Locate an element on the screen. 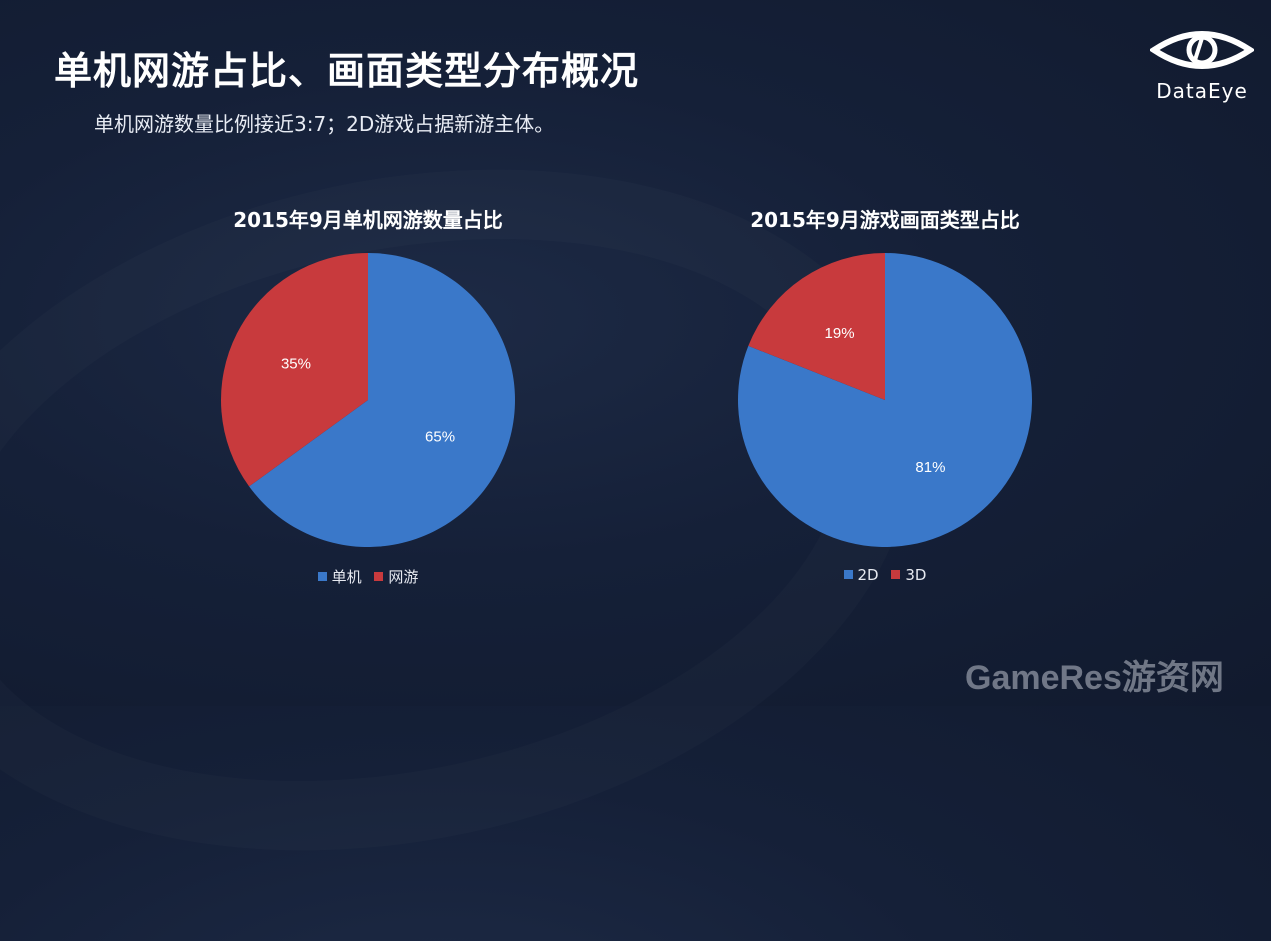  legend-label: 2D is located at coordinates (868, 575).